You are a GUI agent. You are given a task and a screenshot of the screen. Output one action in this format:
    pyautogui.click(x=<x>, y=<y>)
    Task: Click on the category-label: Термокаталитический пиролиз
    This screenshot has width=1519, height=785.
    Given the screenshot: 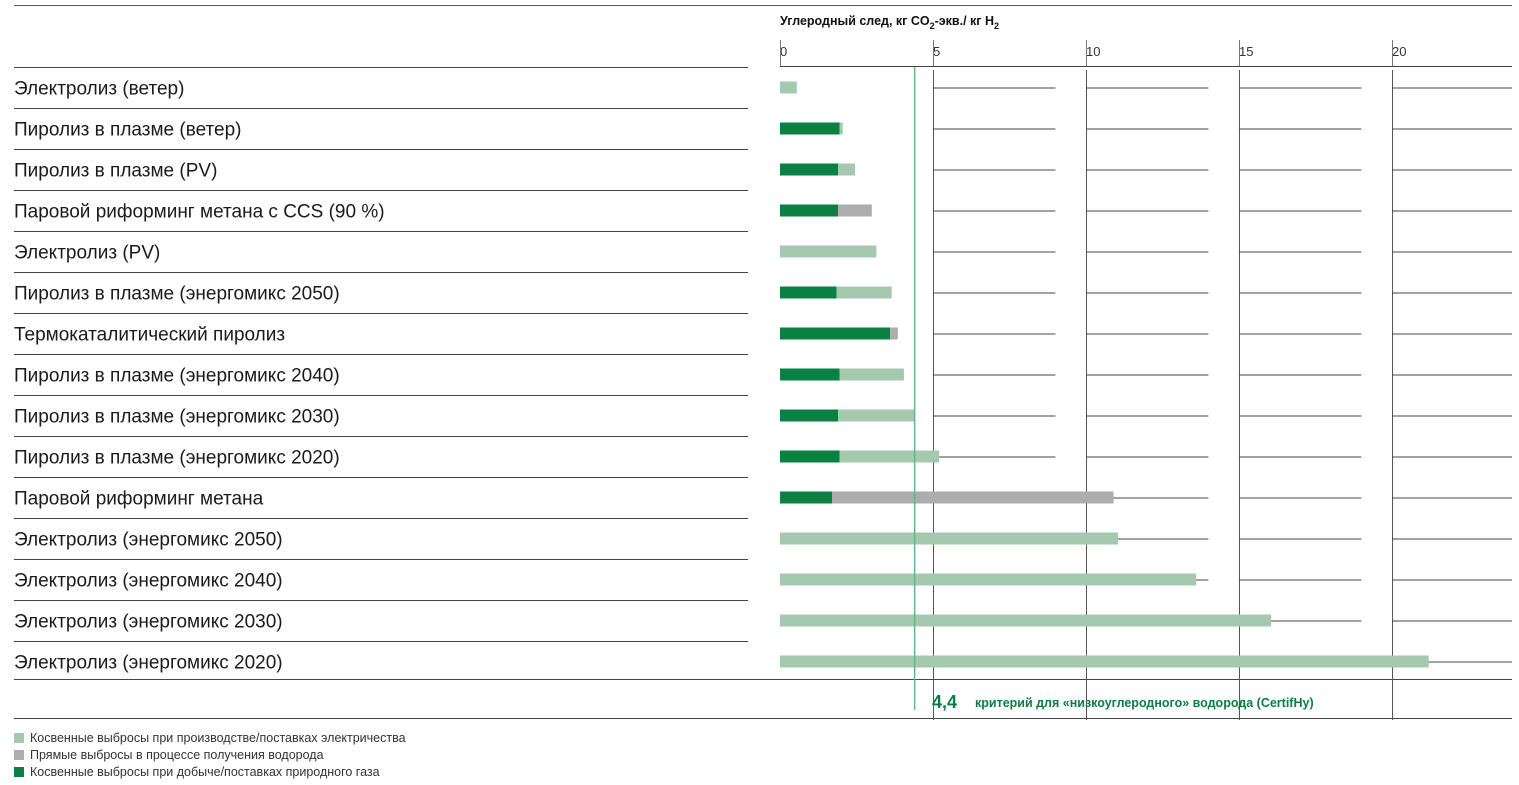 What is the action you would take?
    pyautogui.click(x=149, y=335)
    